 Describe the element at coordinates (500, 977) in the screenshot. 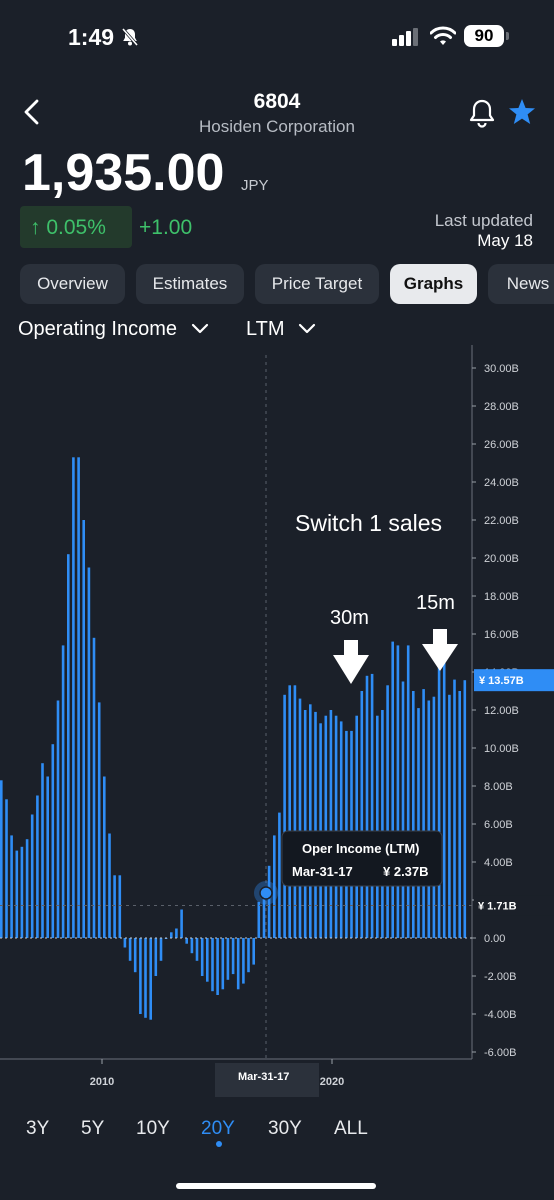

I see `y-tick-label: -2.00B` at that location.